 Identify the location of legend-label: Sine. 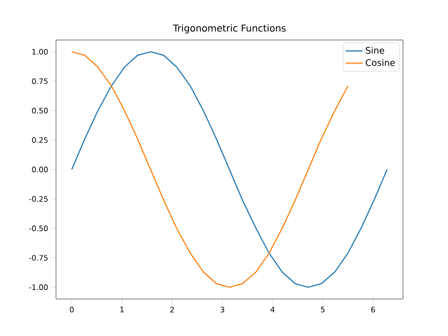
(375, 50).